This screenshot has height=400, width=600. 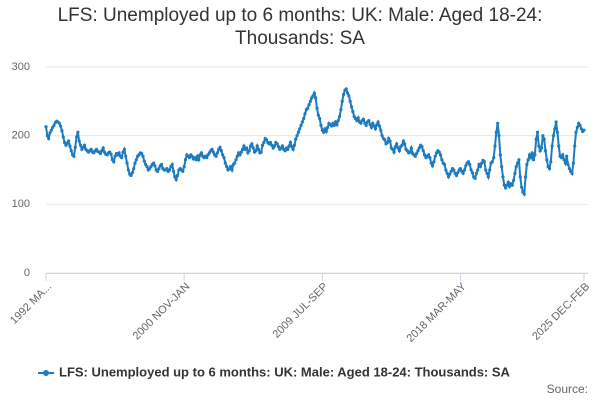 What do you see at coordinates (301, 311) in the screenshot?
I see `x-tick-label: 2009 JUL-SEP` at bounding box center [301, 311].